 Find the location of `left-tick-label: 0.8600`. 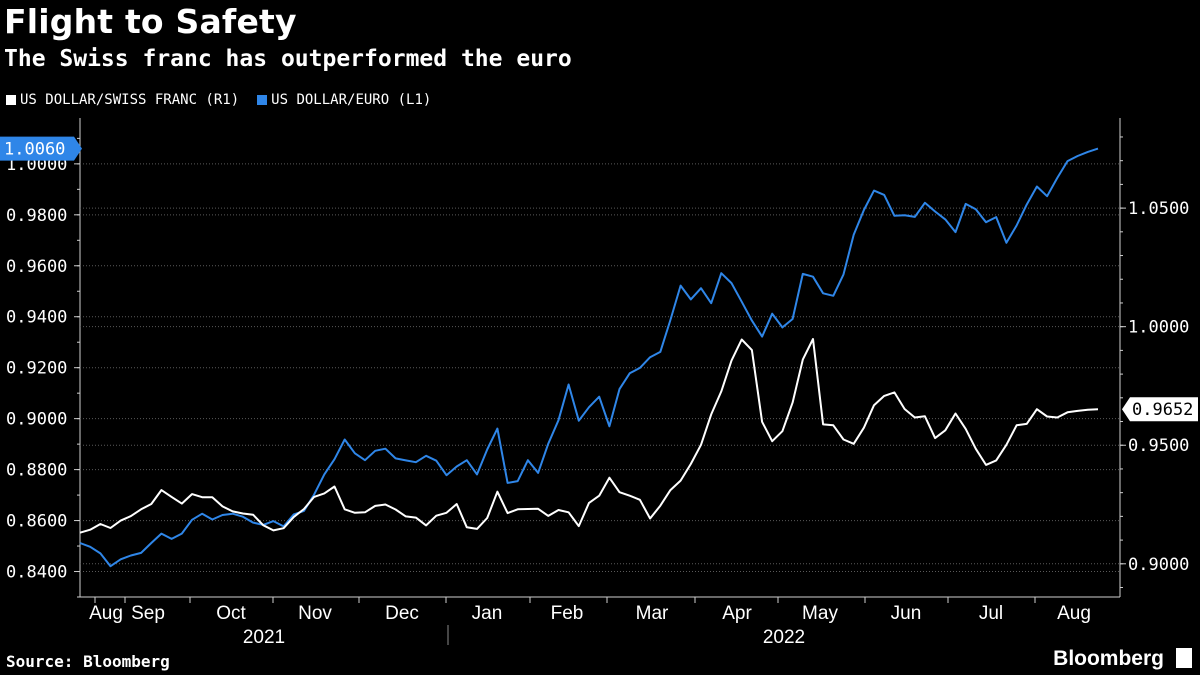

left-tick-label: 0.8600 is located at coordinates (36, 522).